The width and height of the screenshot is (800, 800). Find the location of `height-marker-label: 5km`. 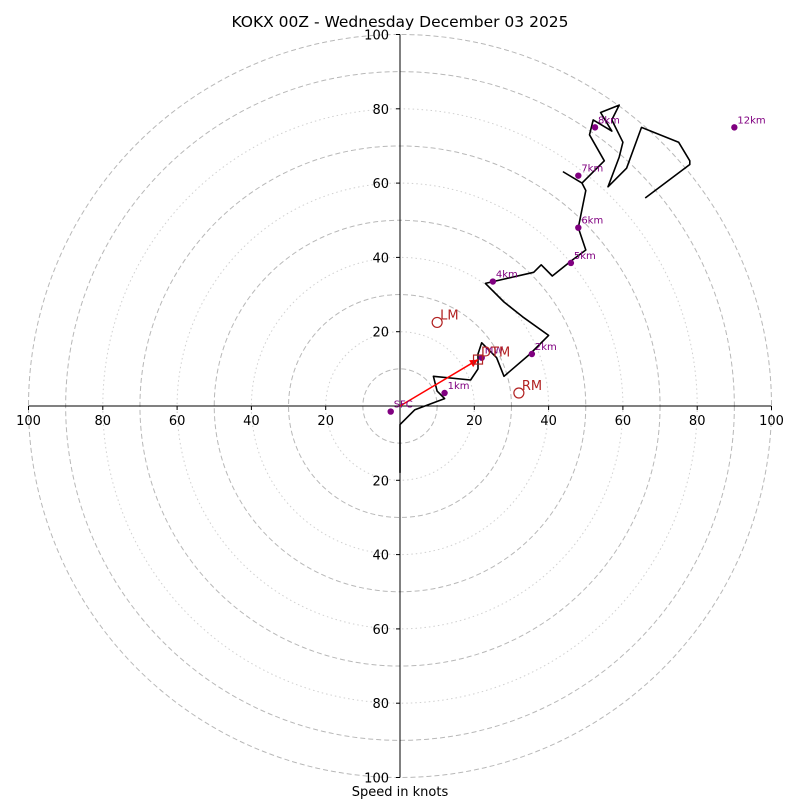

height-marker-label: 5km is located at coordinates (585, 256).